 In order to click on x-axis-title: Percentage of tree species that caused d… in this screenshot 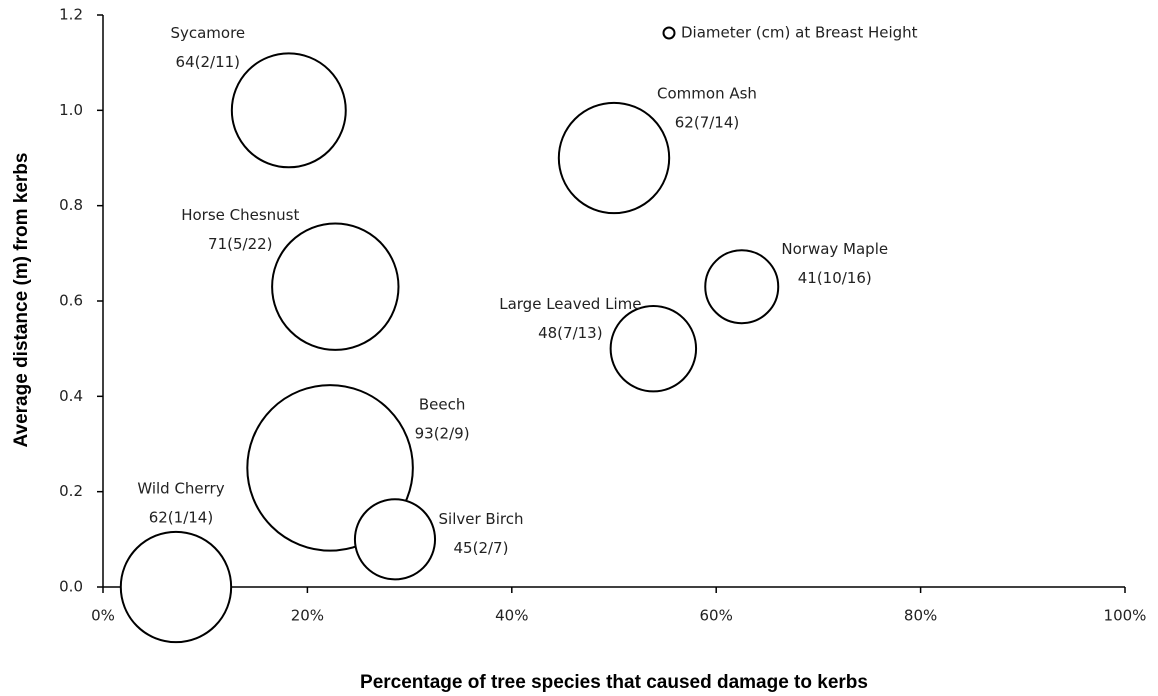, I will do `click(614, 682)`.